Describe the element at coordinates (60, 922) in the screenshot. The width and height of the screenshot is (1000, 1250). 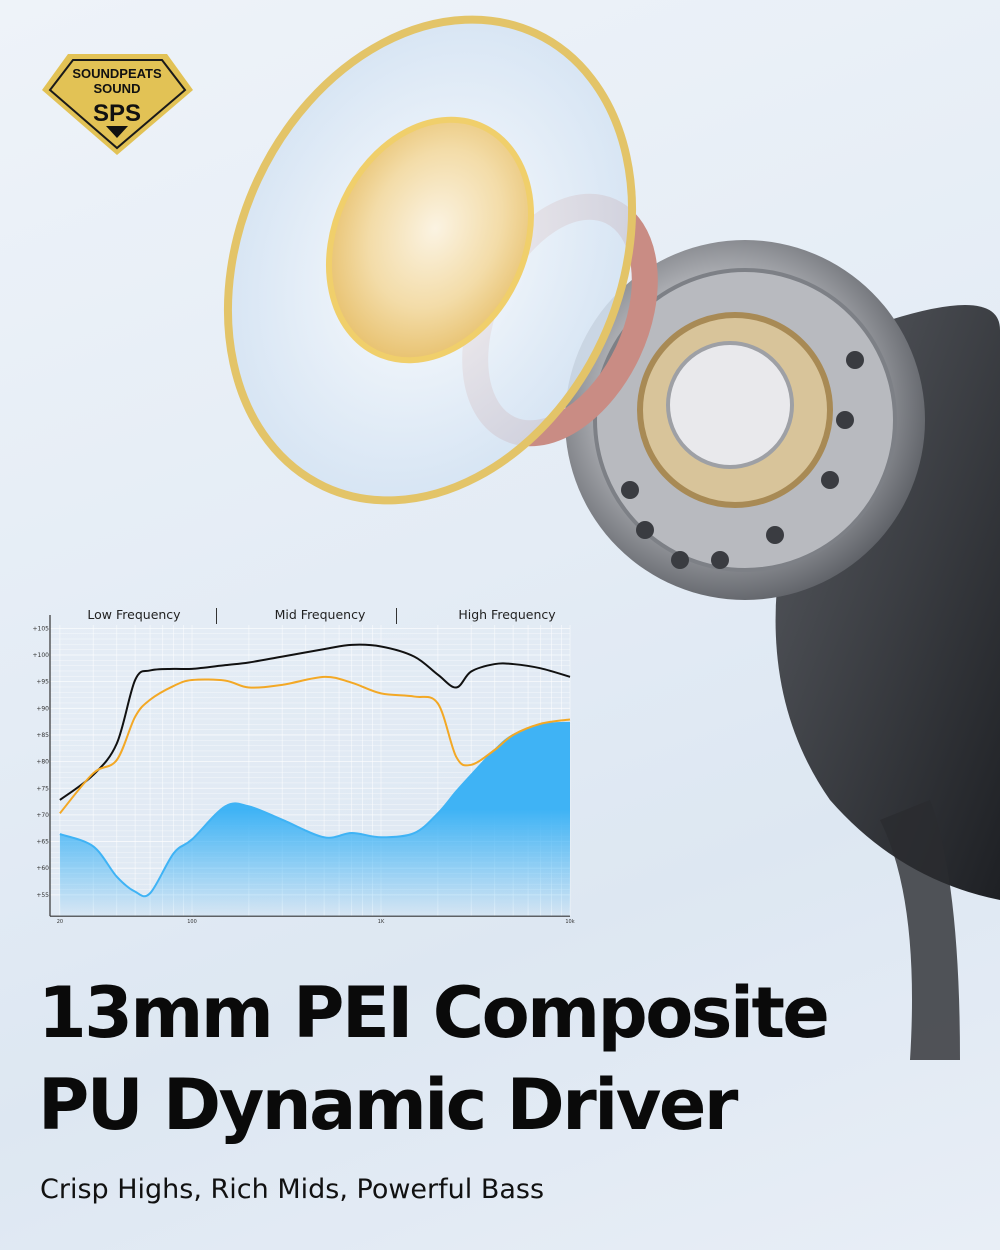
I see `x-tick-label: 20` at that location.